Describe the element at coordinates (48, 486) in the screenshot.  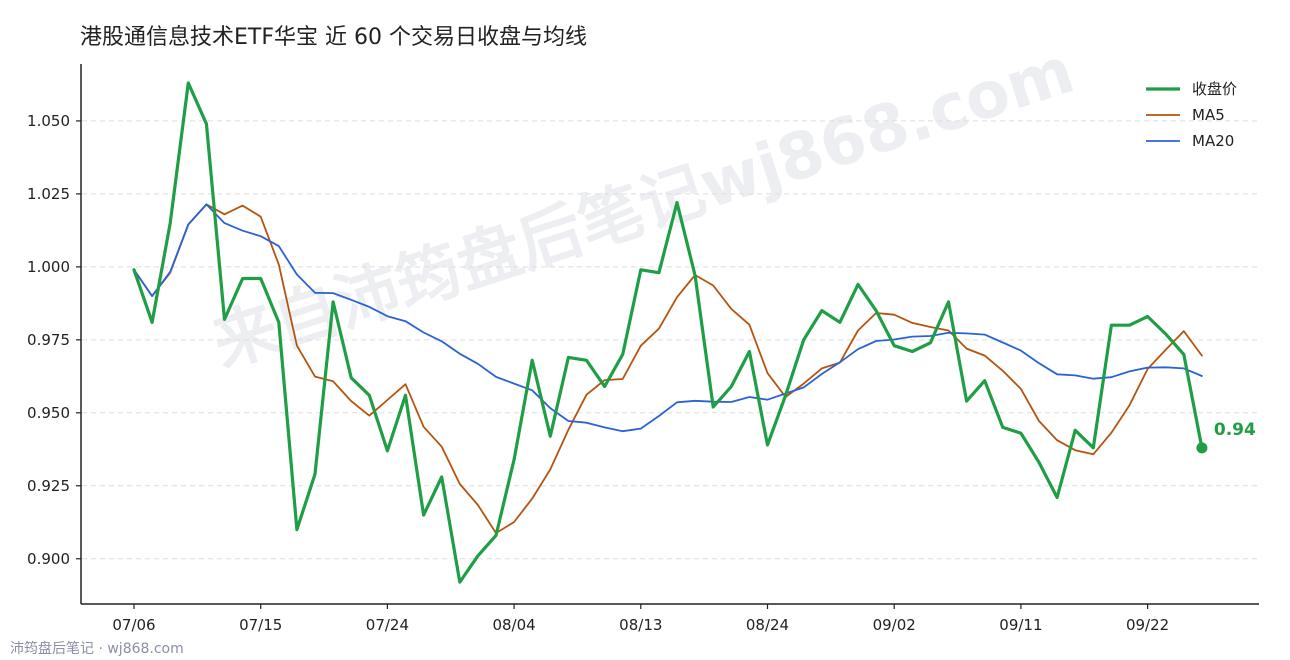
I see `y-tick-label: 0.925` at that location.